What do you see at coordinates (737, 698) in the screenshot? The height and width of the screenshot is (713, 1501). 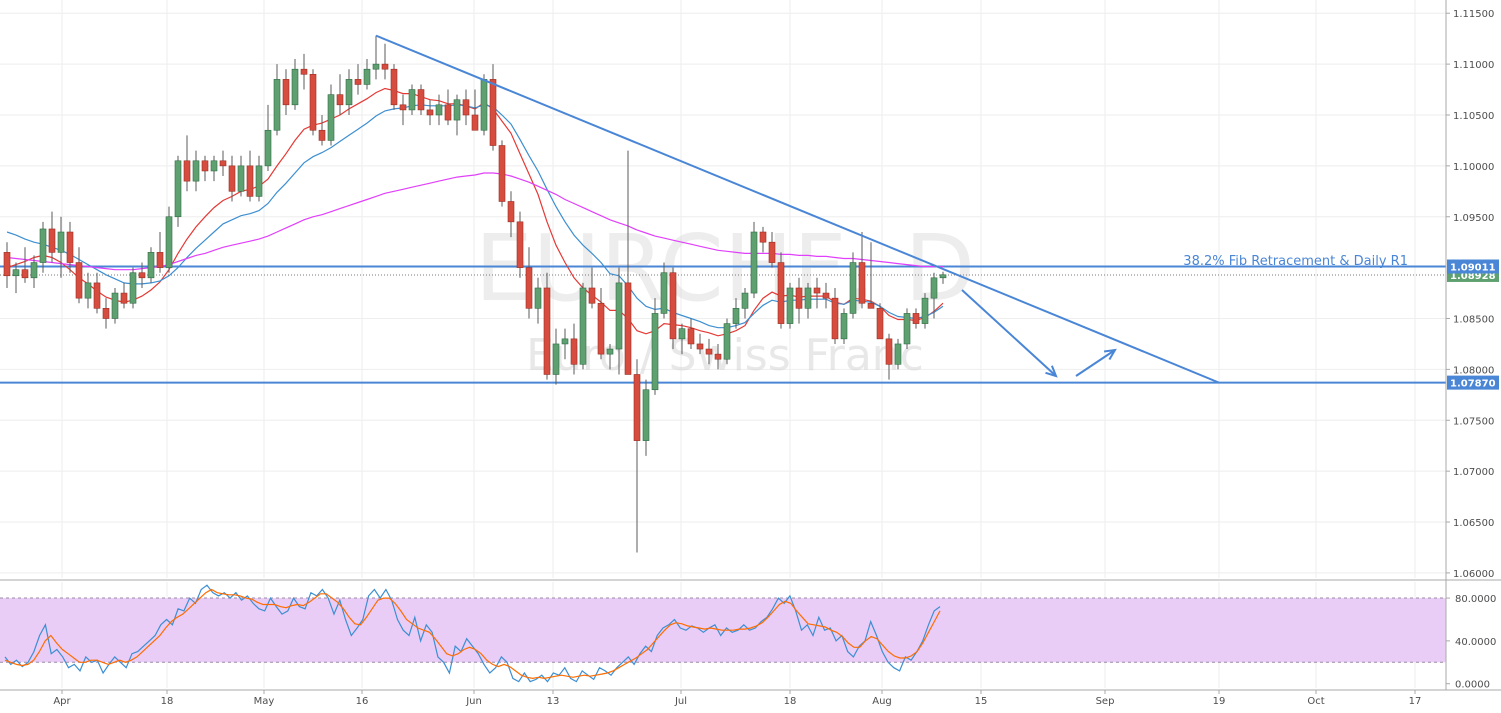 I see `time-axis: Apr 18 May 16 Jun 13 Jul 18 Aug 15 Sep 19 Oct 17` at bounding box center [737, 698].